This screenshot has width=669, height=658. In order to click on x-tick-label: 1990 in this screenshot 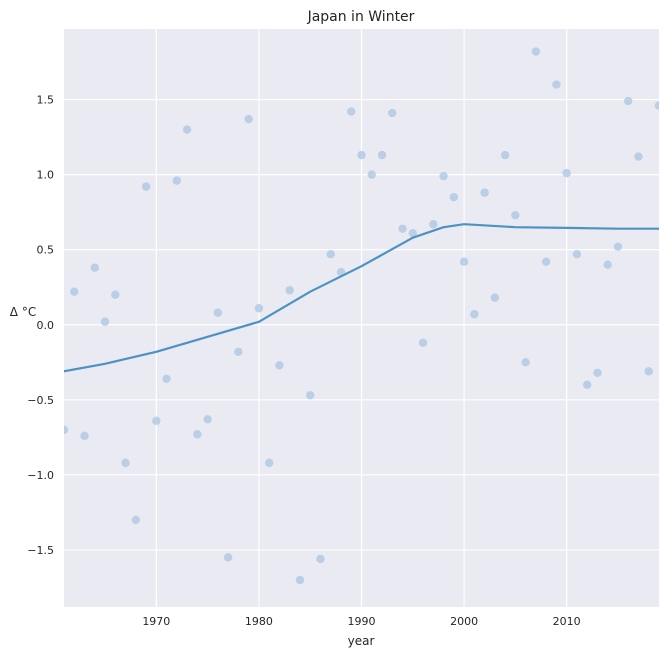, I will do `click(362, 621)`.